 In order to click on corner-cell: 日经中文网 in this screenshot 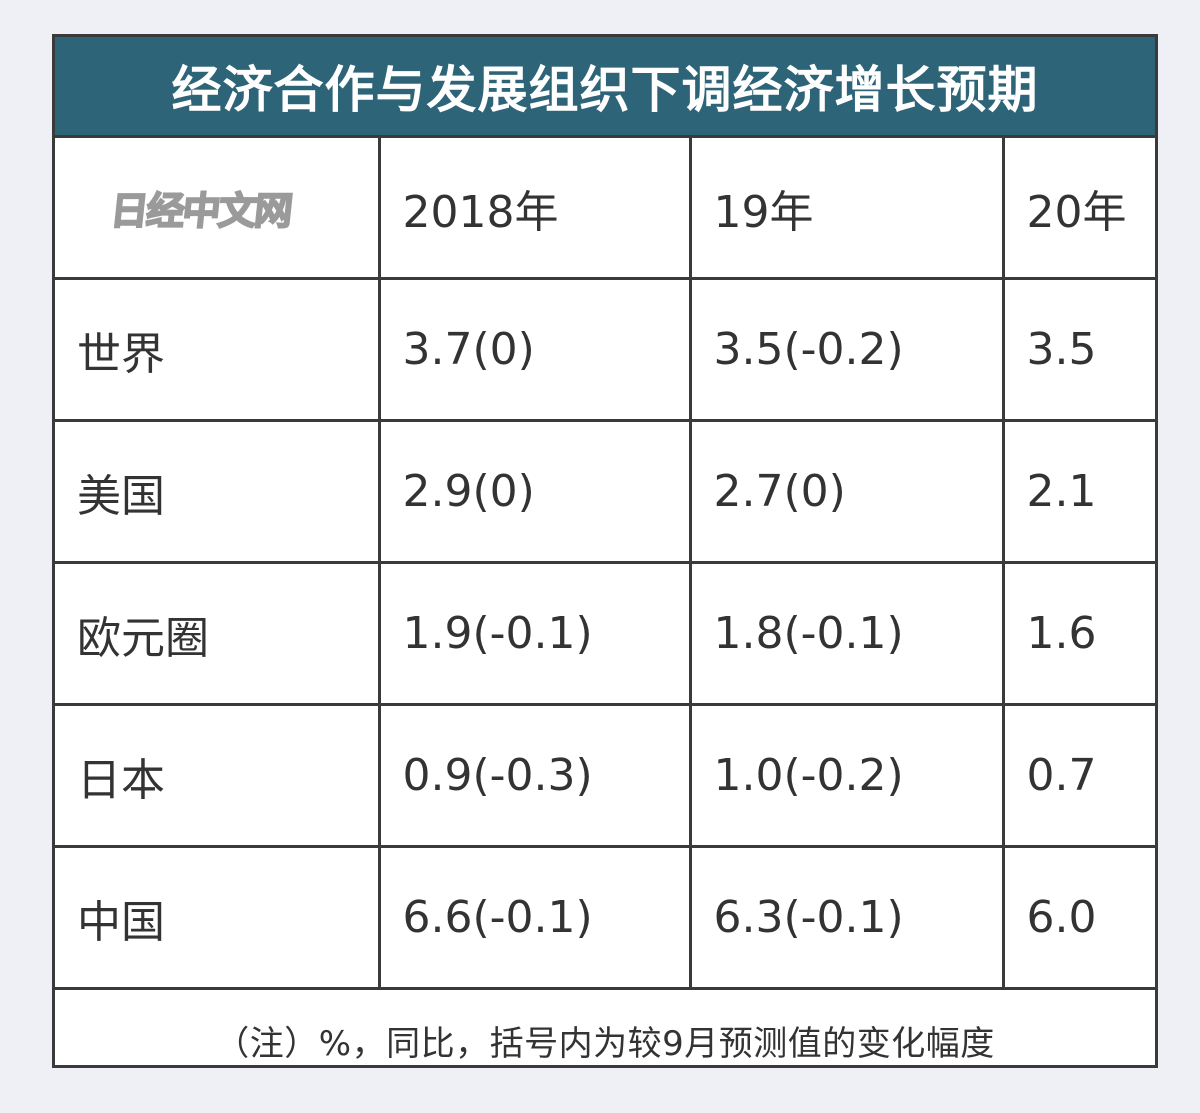, I will do `click(218, 209)`.